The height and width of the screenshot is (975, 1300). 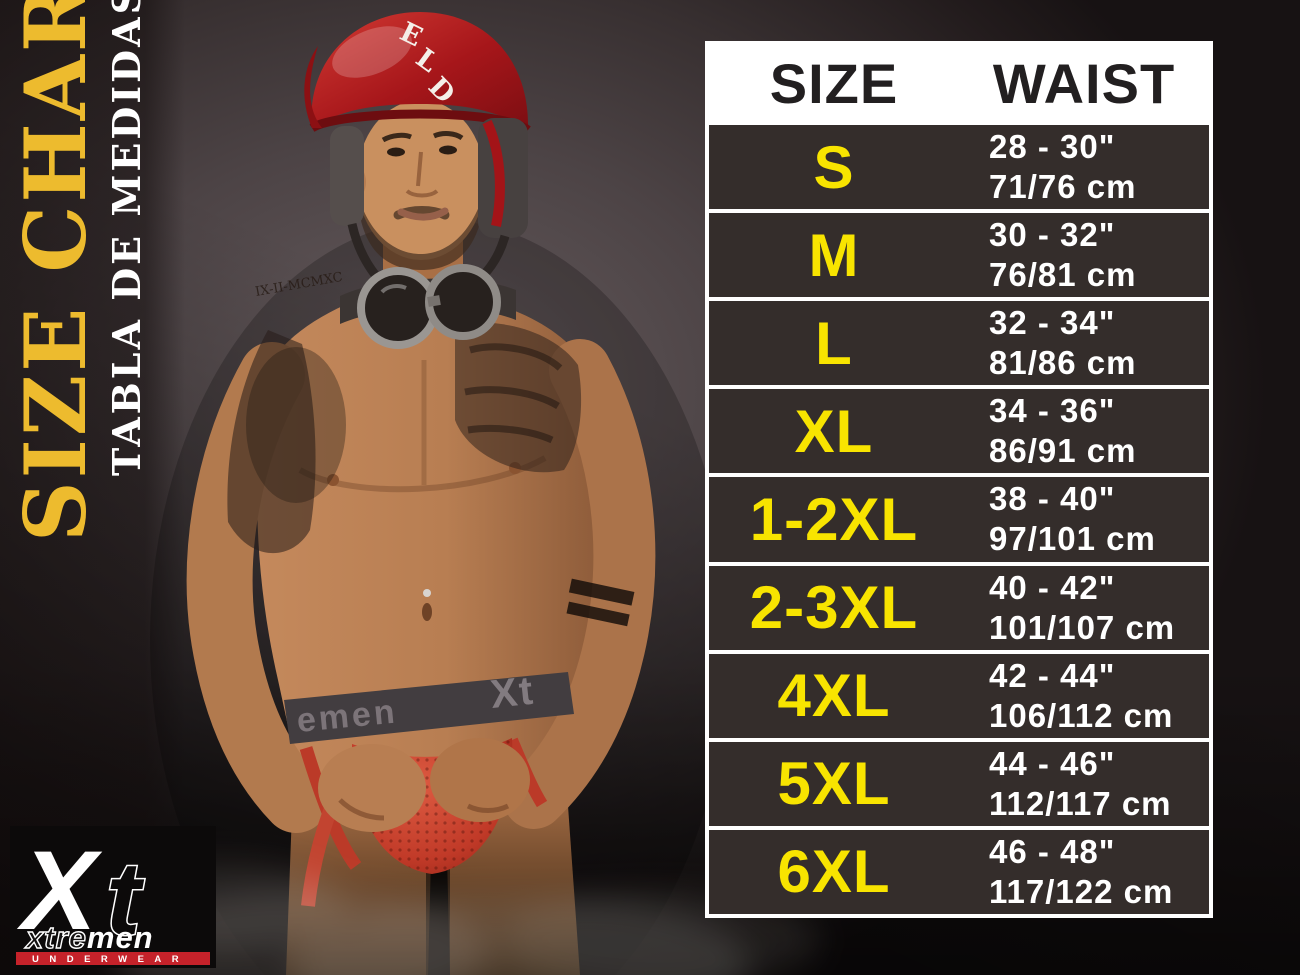 What do you see at coordinates (834, 696) in the screenshot?
I see `size-cell: 4XL` at bounding box center [834, 696].